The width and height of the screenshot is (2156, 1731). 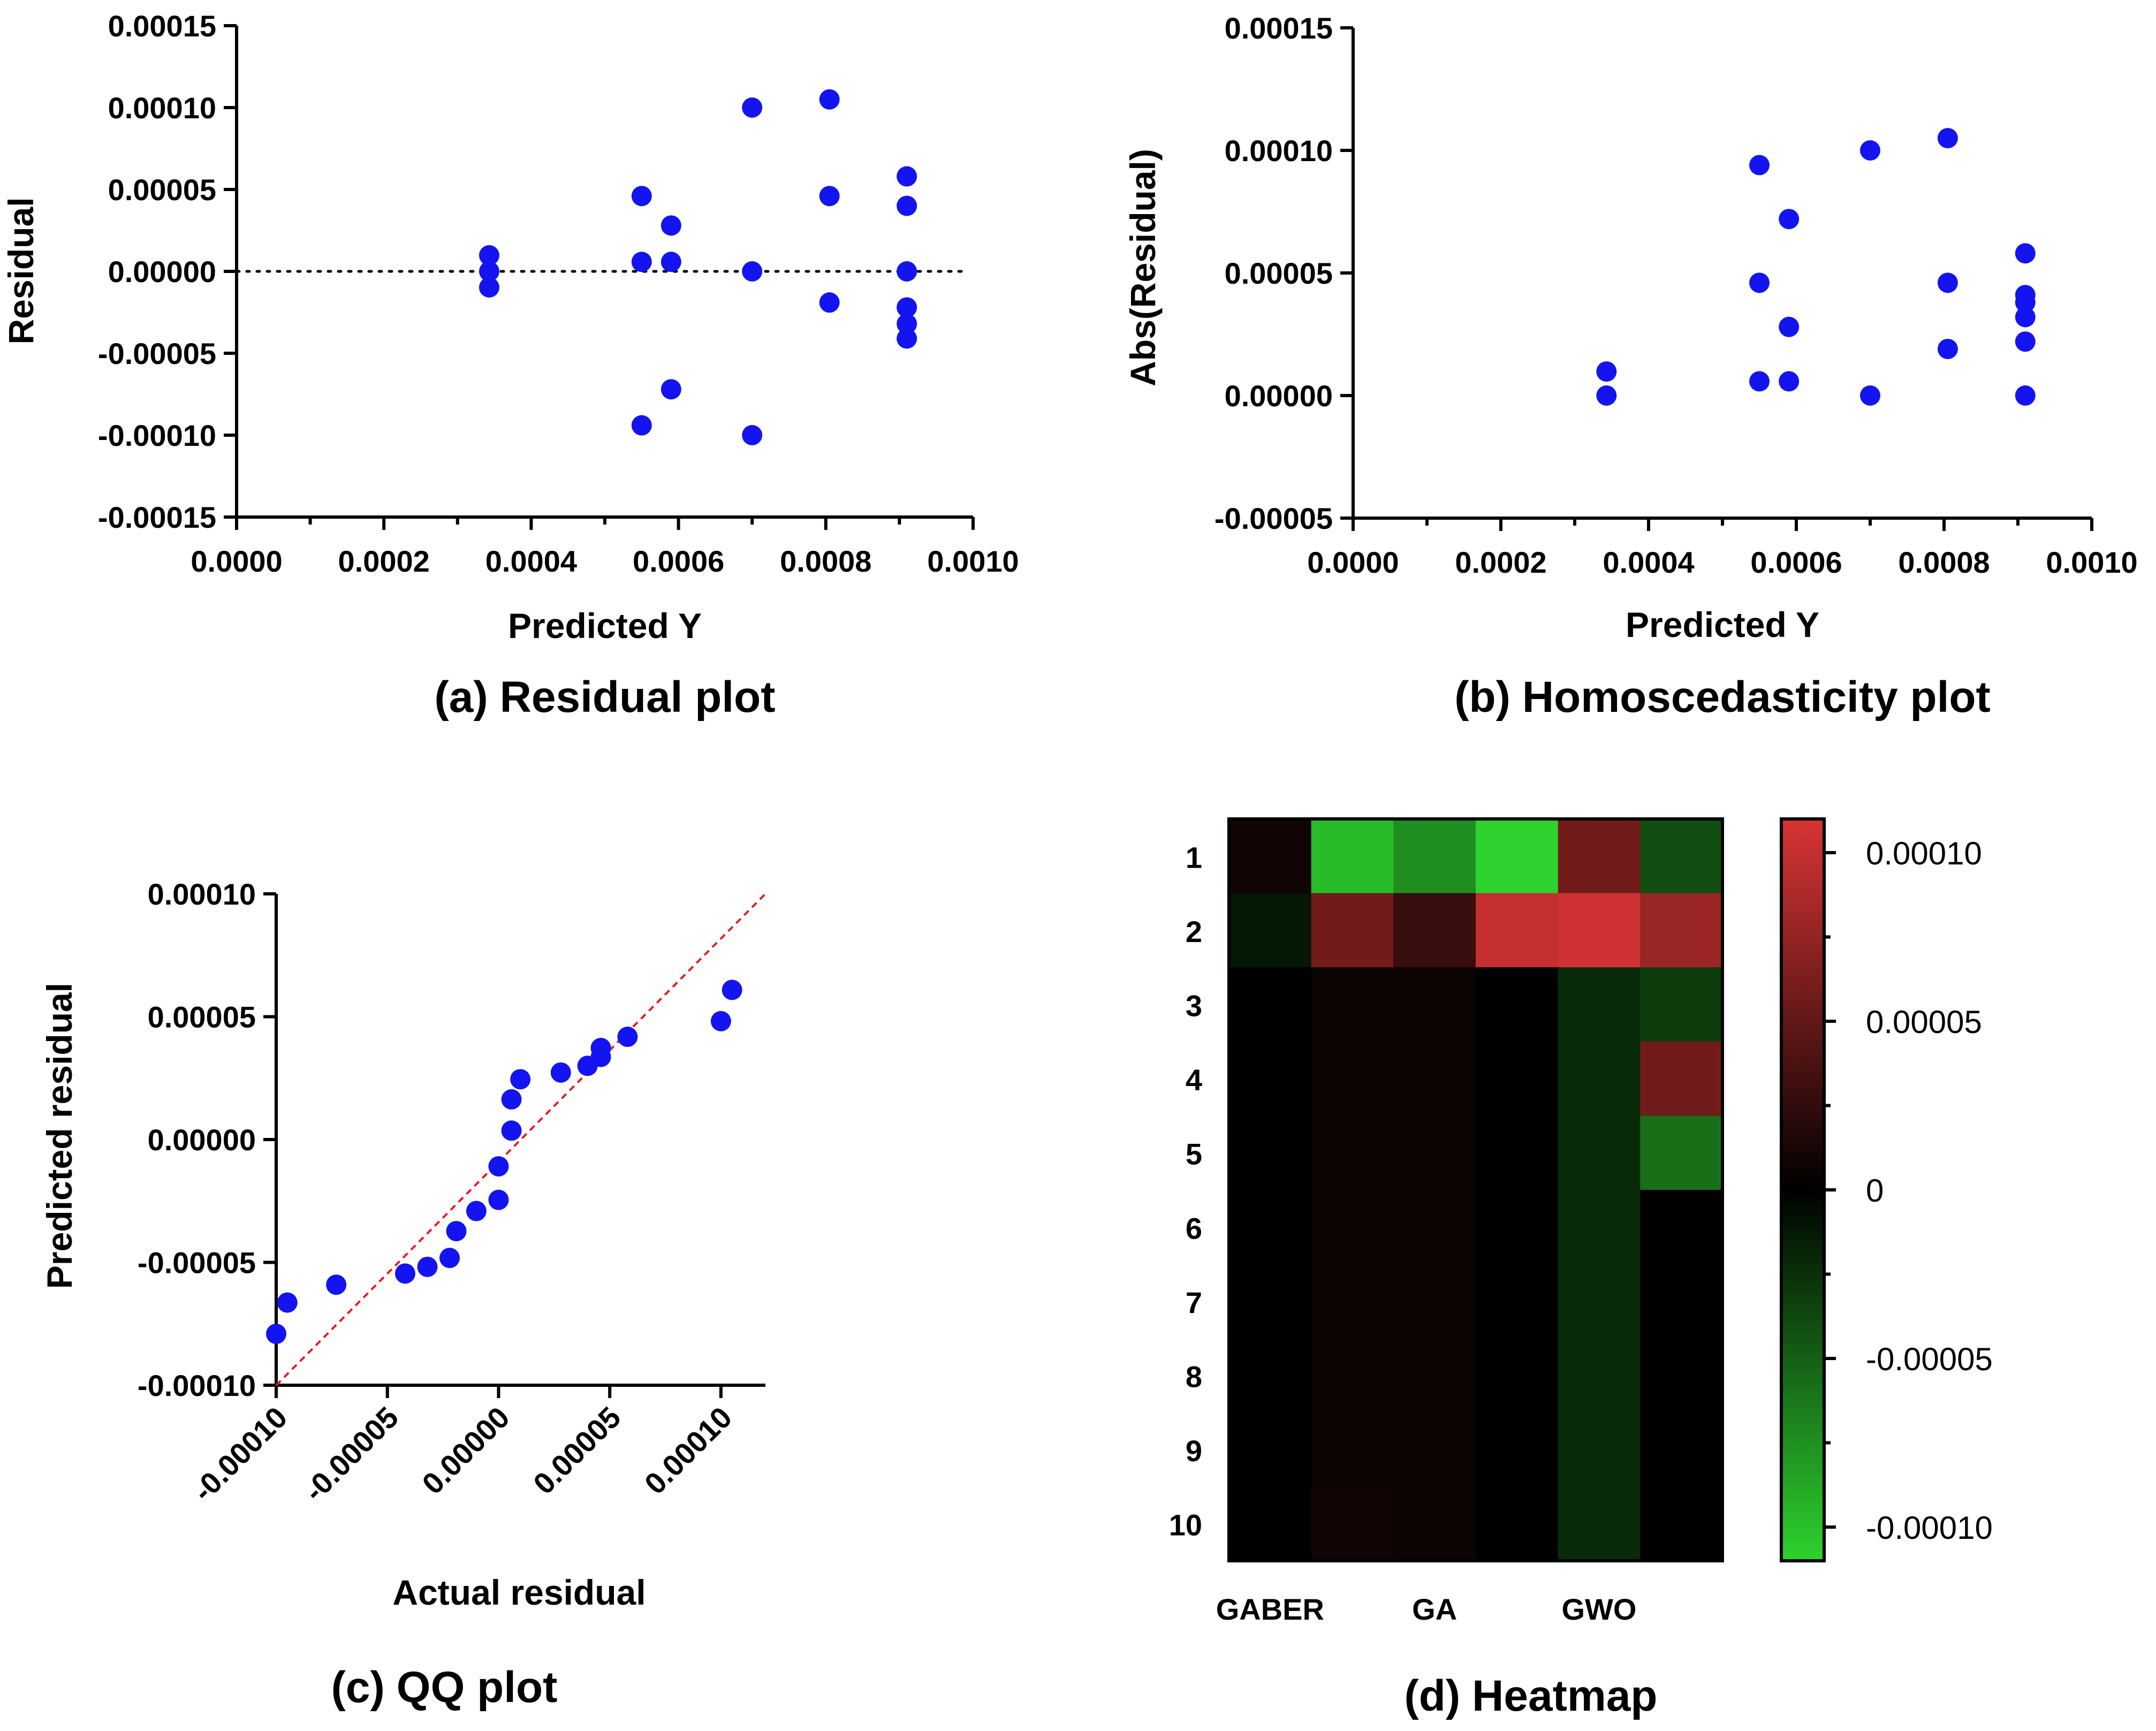 I want to click on panel-c-y-tick-label: 0.00010, so click(x=202, y=894).